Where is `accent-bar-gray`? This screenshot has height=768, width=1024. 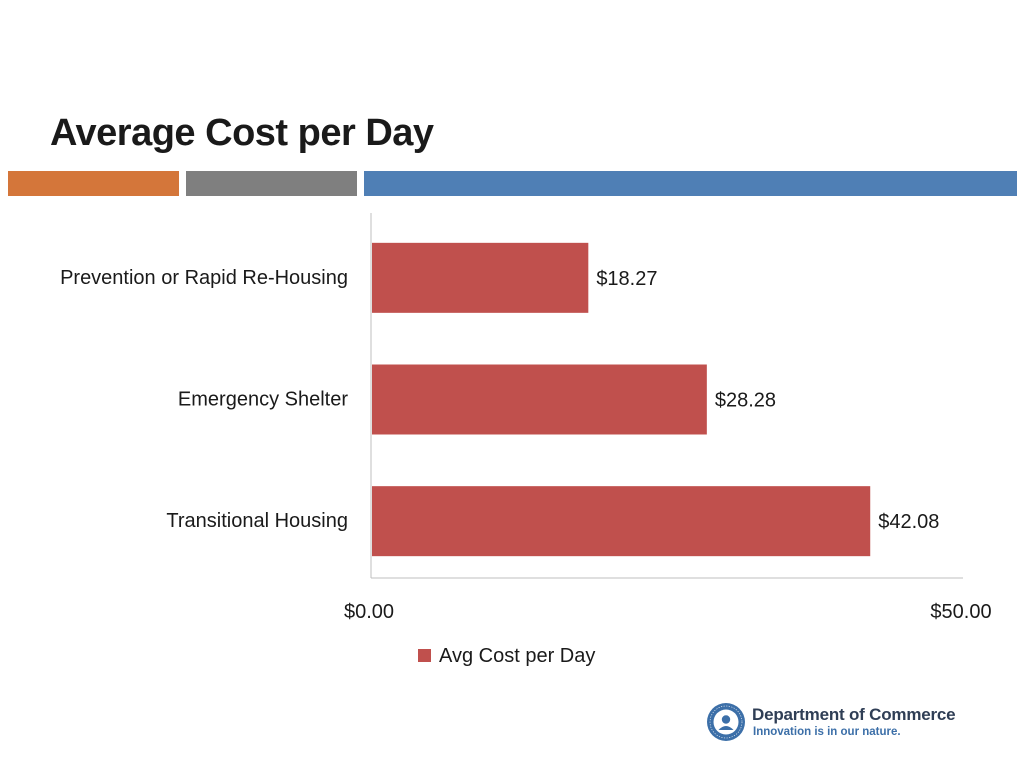 accent-bar-gray is located at coordinates (271, 183).